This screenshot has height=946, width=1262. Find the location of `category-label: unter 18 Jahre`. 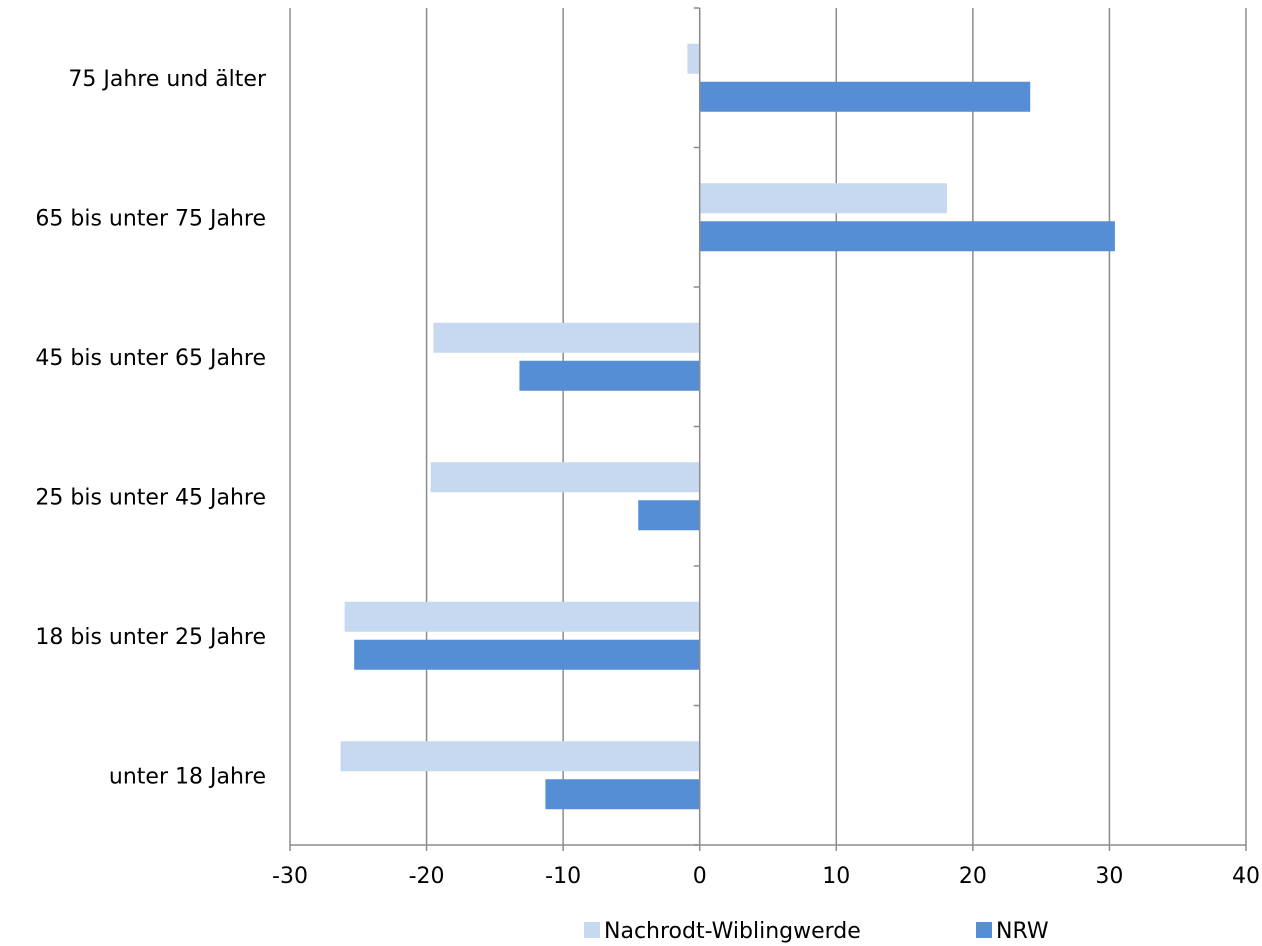

category-label: unter 18 Jahre is located at coordinates (187, 776).